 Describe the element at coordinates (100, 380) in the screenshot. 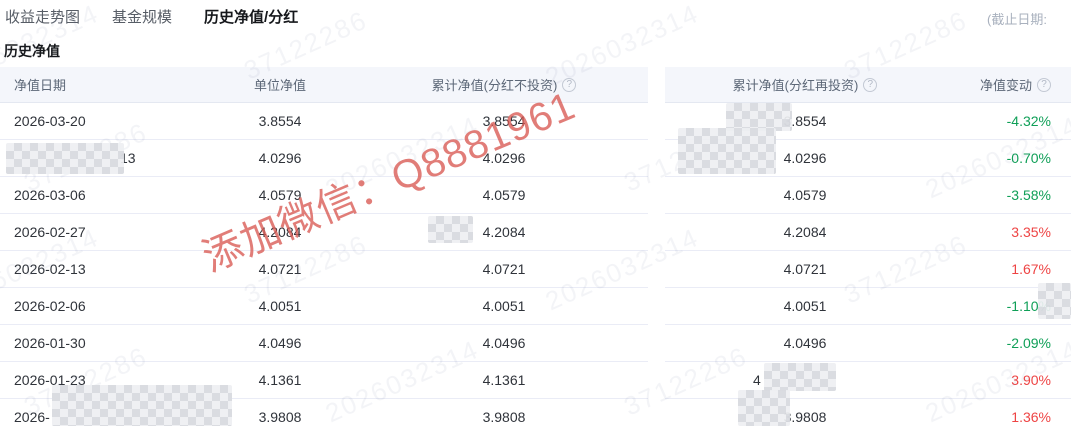

I see `cell-nav-date: 2026-01-23` at that location.